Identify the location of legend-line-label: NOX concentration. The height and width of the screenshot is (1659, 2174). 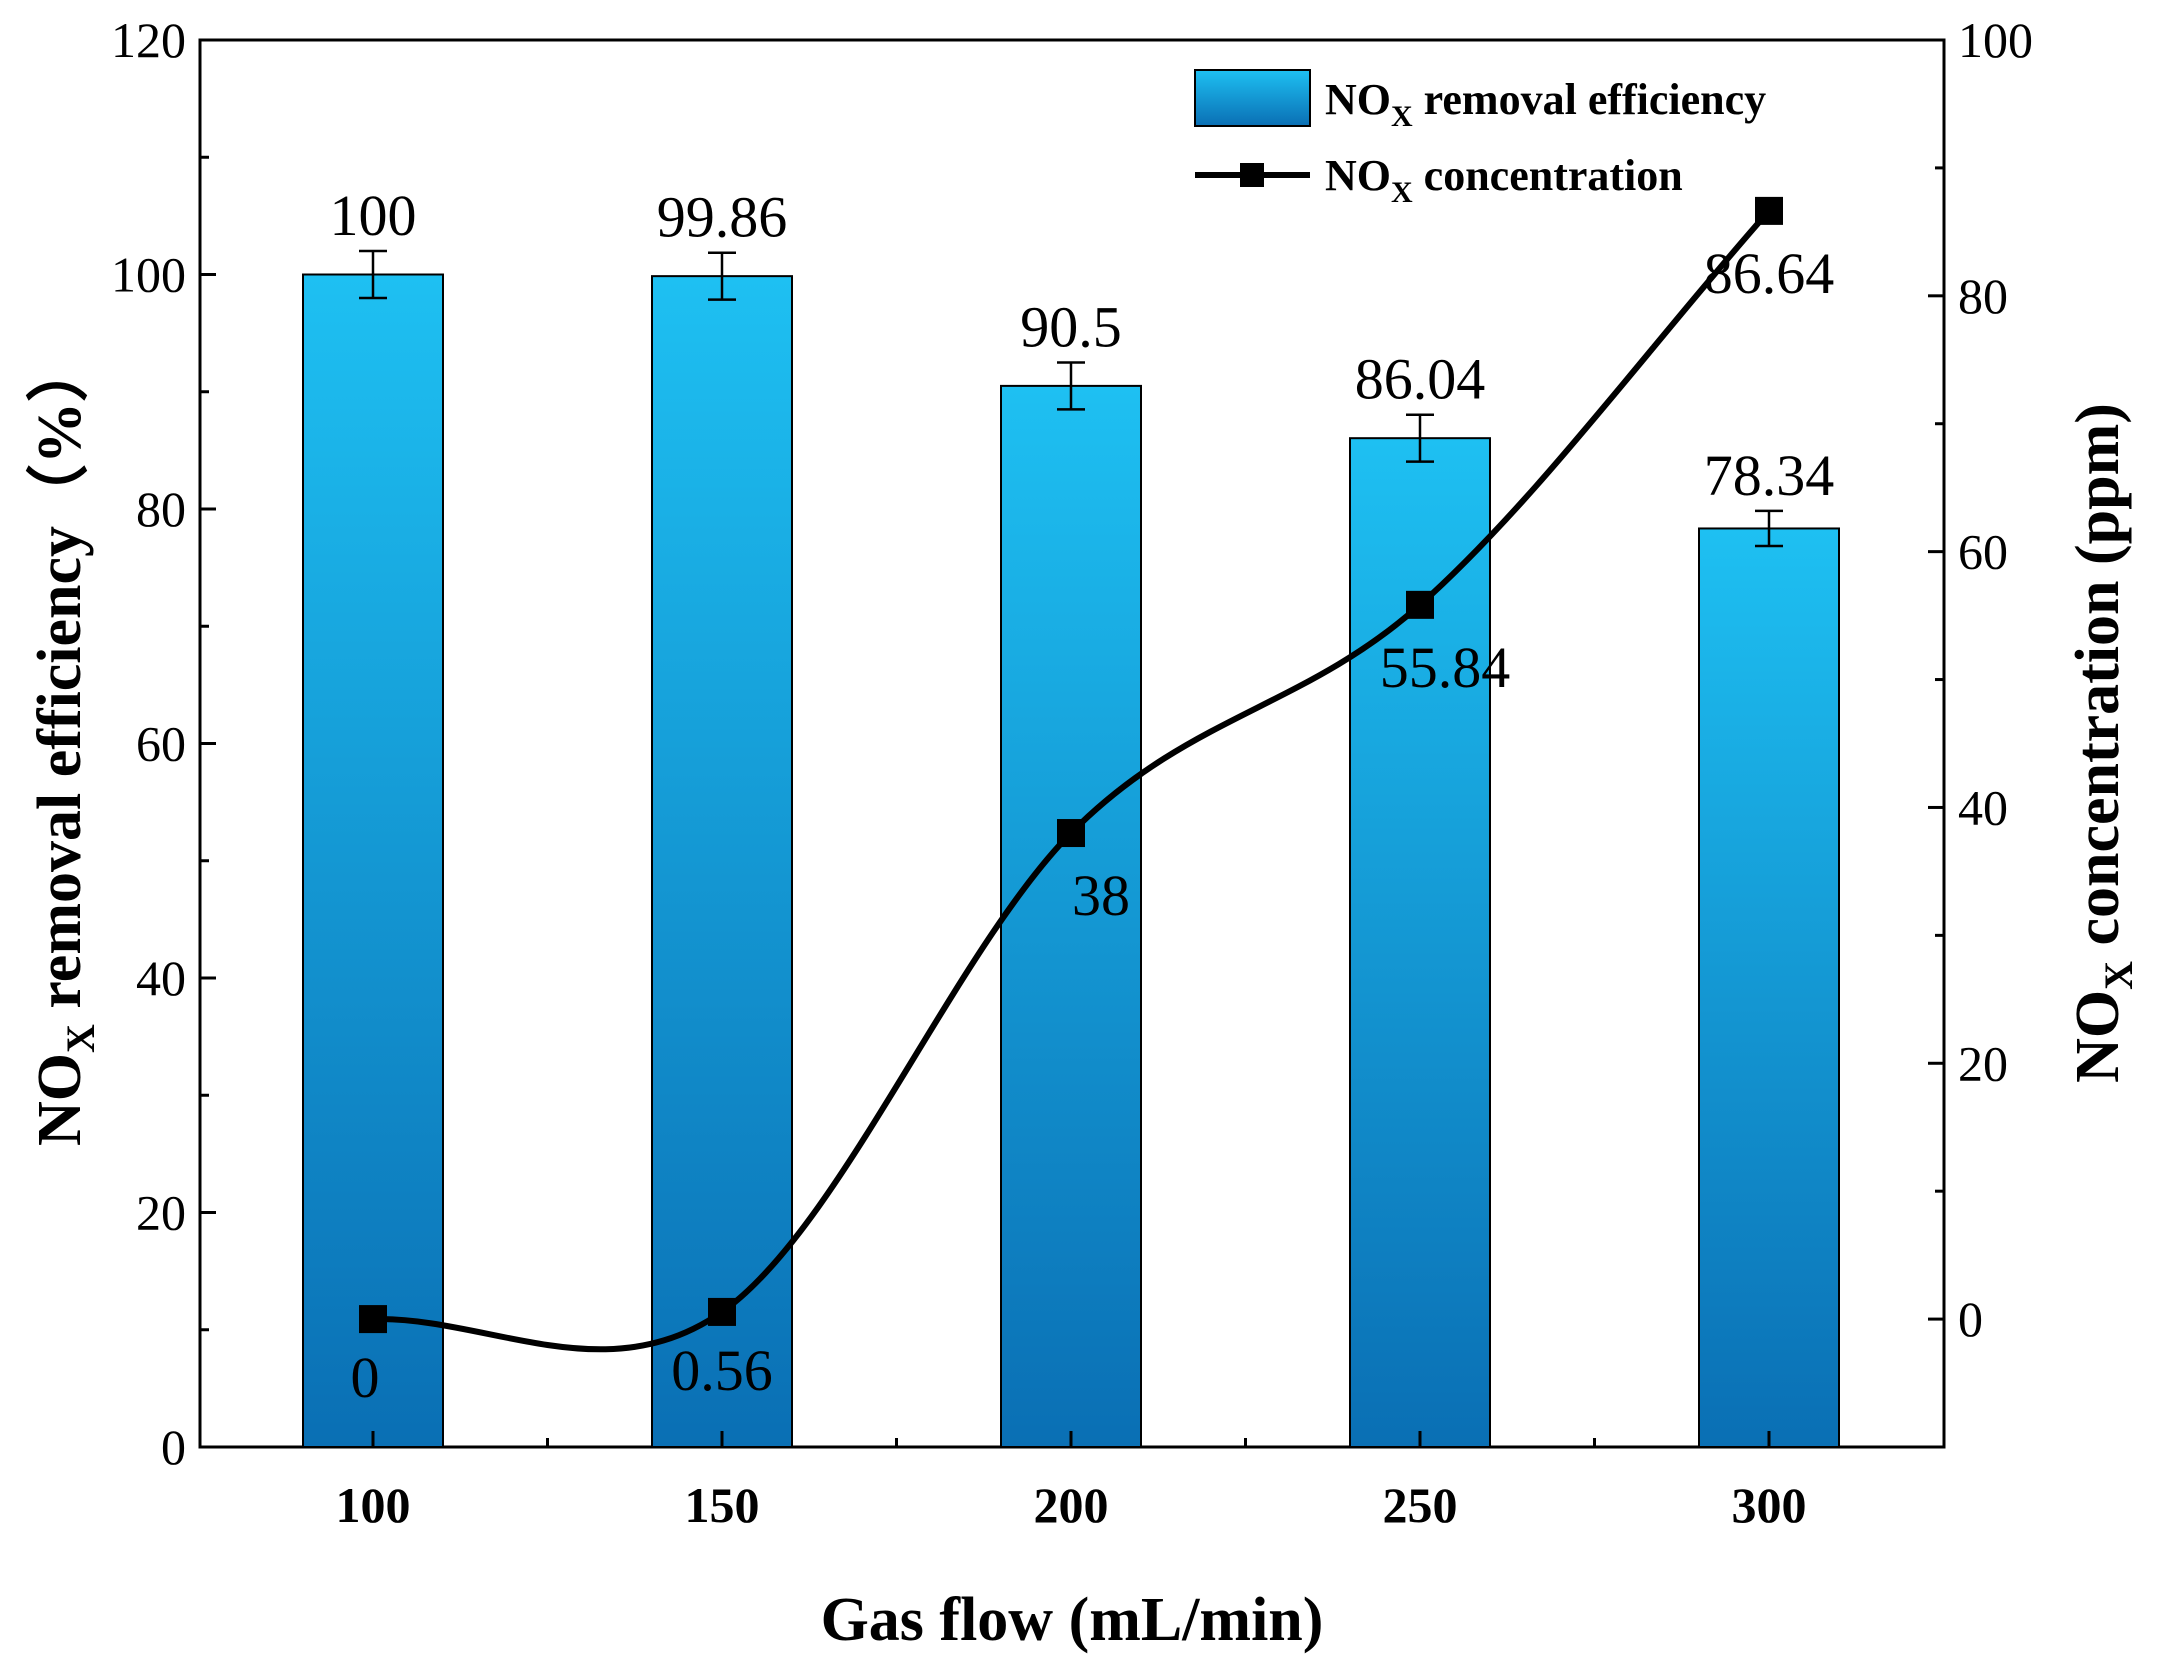
(1504, 180).